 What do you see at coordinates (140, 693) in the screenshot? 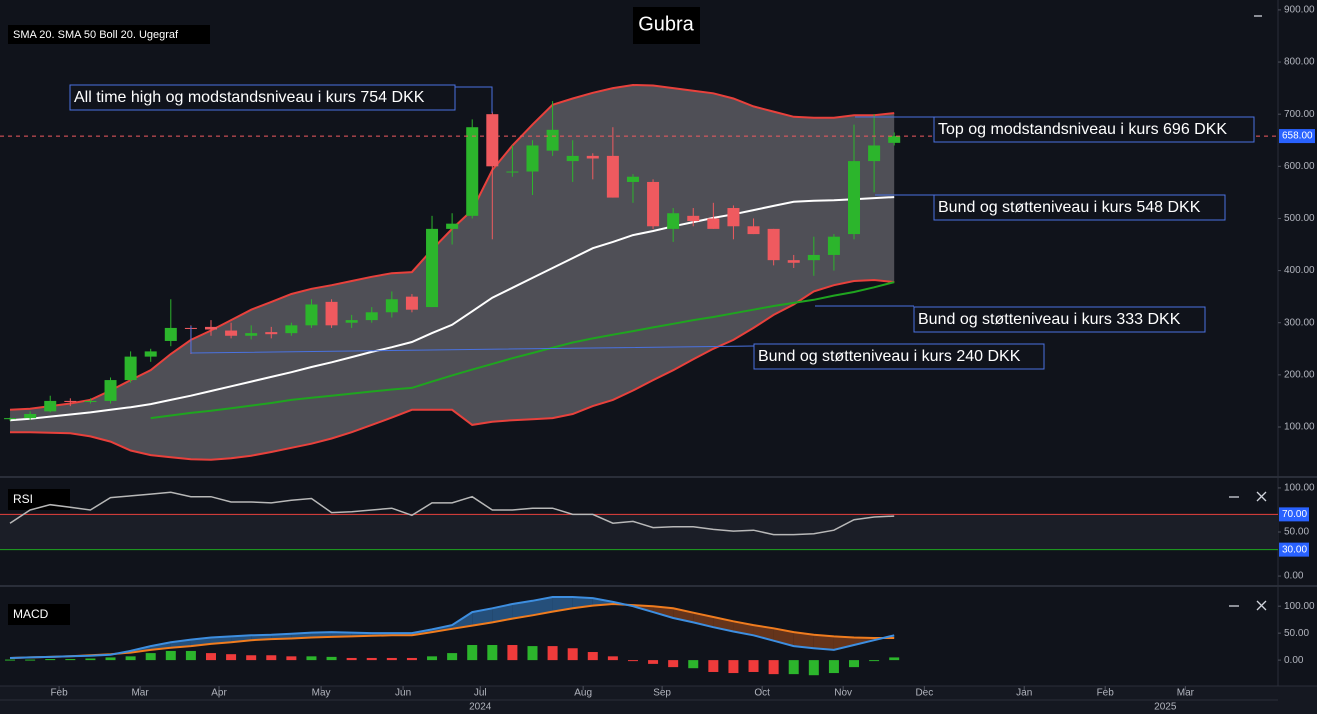
I see `x-tick-label: Mar` at bounding box center [140, 693].